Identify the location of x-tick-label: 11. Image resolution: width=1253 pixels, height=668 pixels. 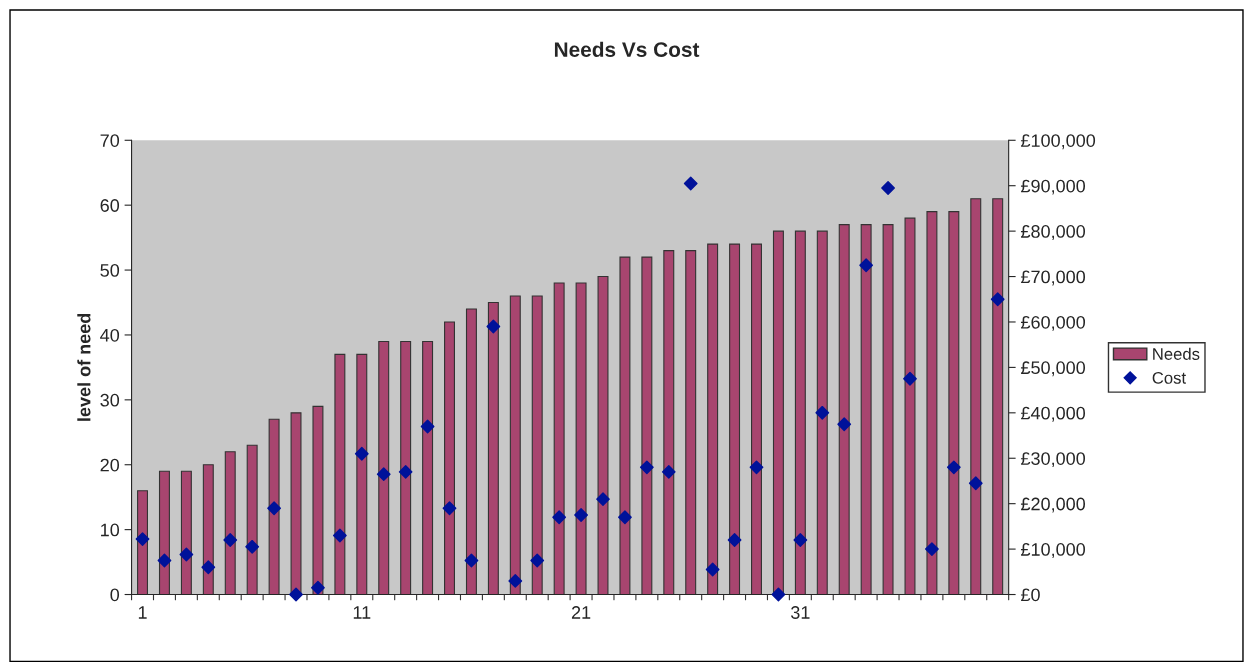
(362, 612).